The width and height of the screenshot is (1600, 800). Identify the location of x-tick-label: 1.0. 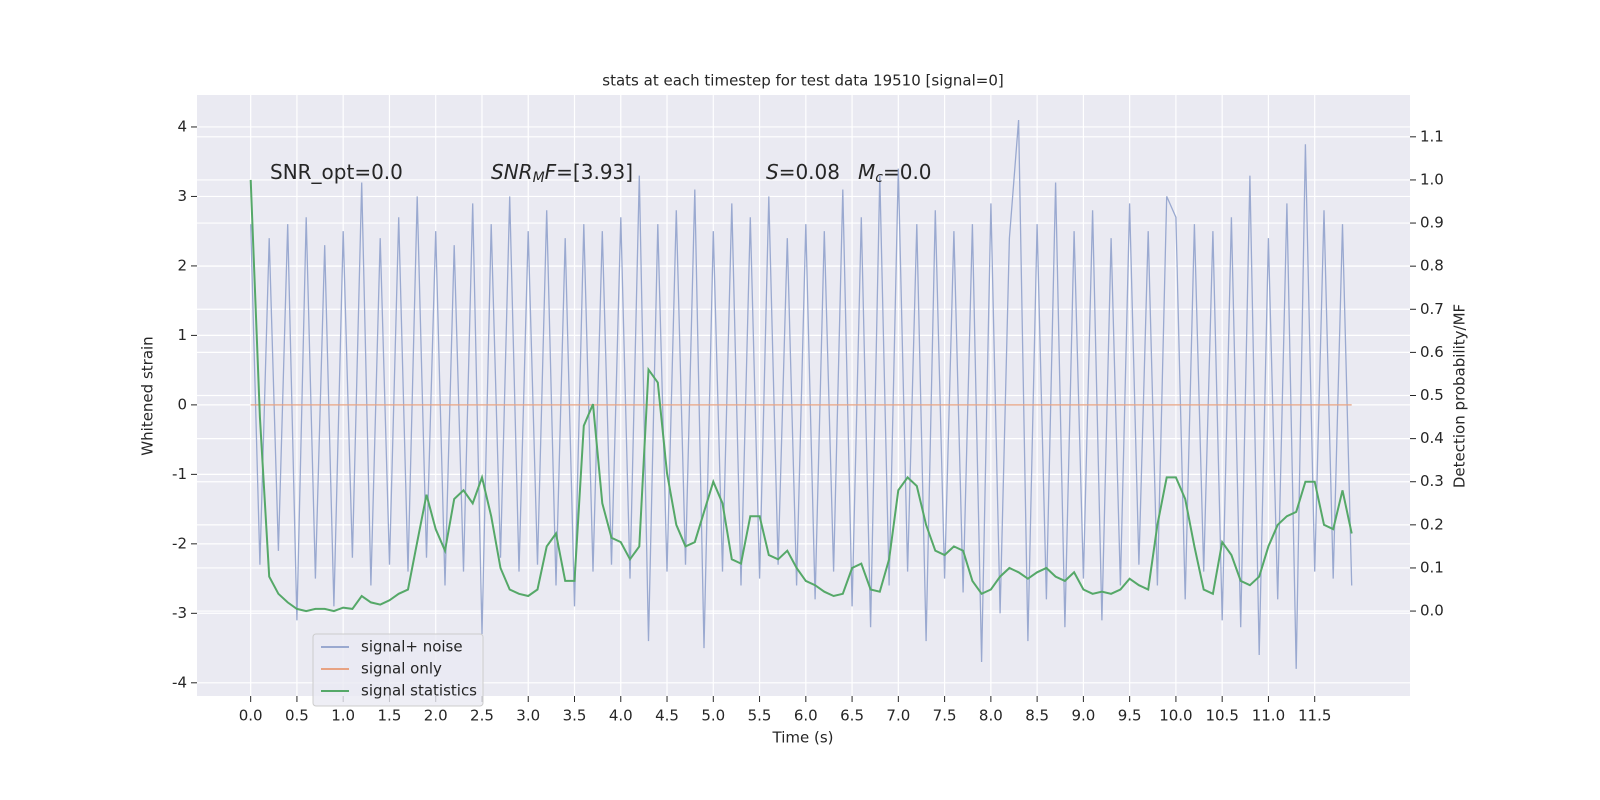
(343, 716).